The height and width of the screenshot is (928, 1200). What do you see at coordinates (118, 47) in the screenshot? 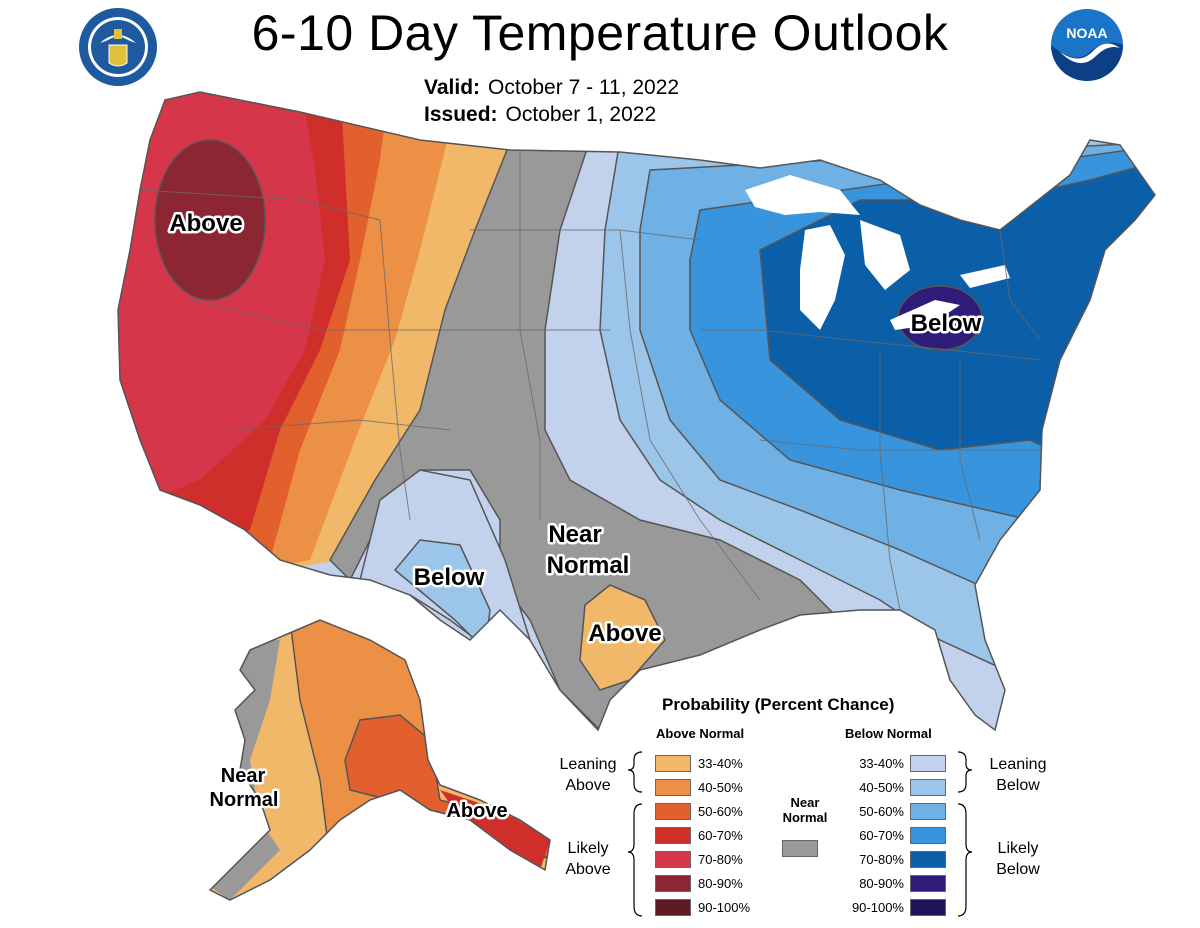
I see `department-of-commerce-seal-icon` at bounding box center [118, 47].